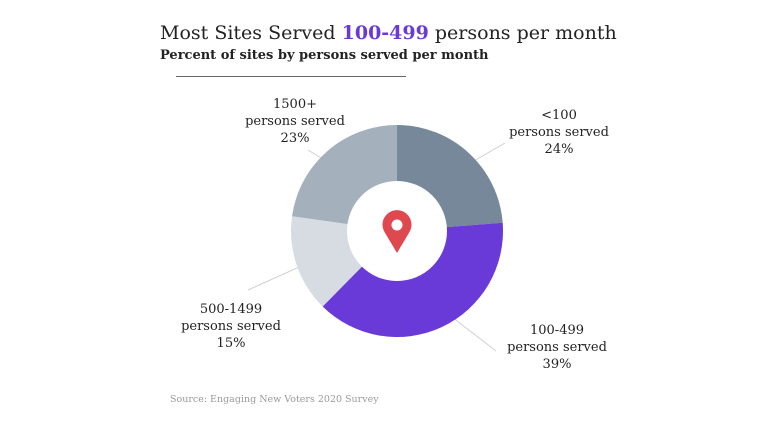 This screenshot has height=432, width=768. What do you see at coordinates (559, 115) in the screenshot?
I see `slice-category: <100` at bounding box center [559, 115].